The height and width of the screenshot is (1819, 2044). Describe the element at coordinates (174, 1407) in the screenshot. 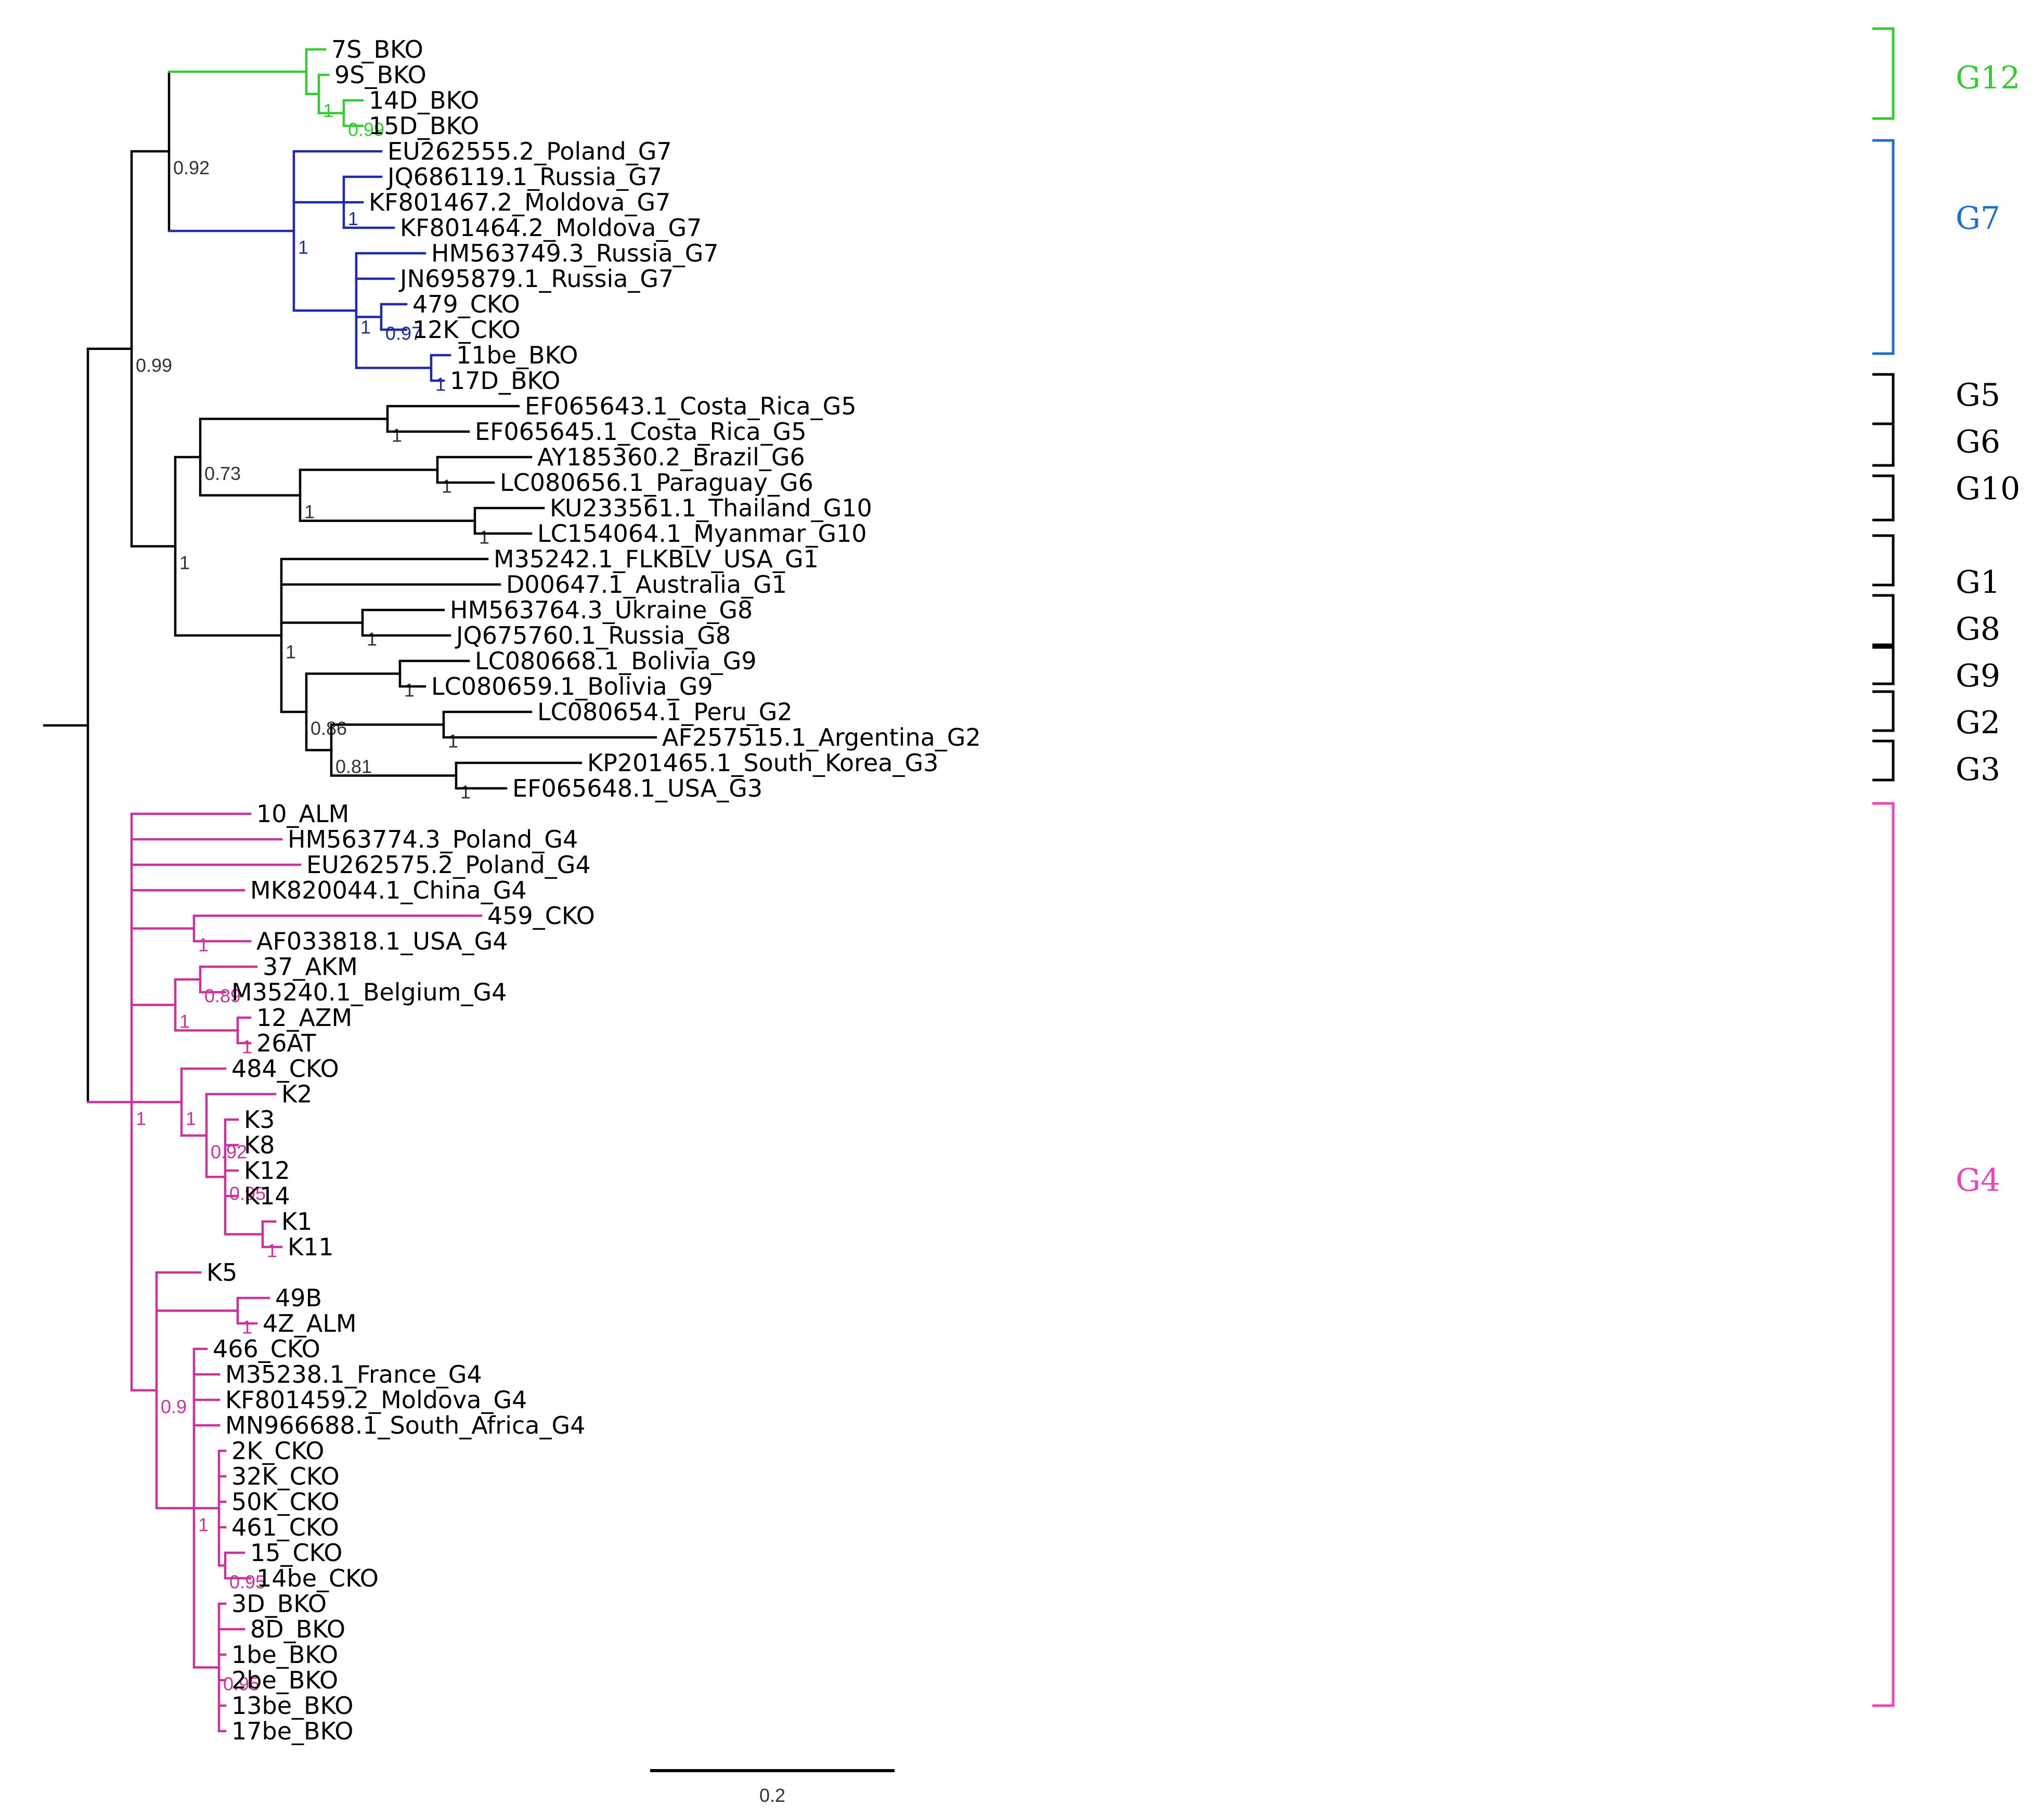

I see `support-value: 0.9` at that location.